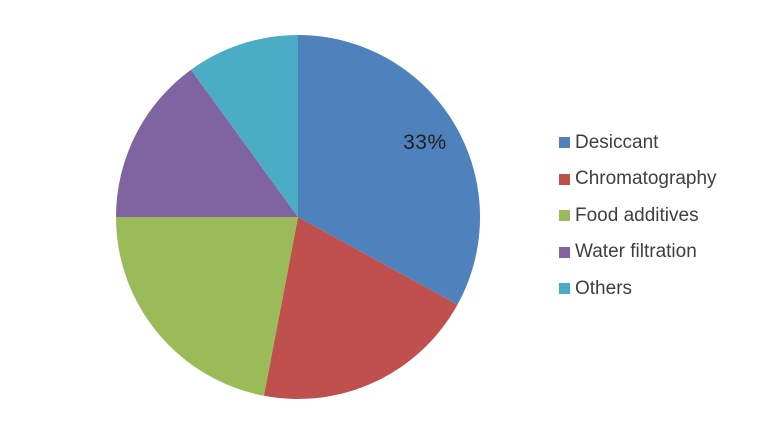 The height and width of the screenshot is (440, 780). What do you see at coordinates (425, 142) in the screenshot?
I see `pie-data-label: 33%` at bounding box center [425, 142].